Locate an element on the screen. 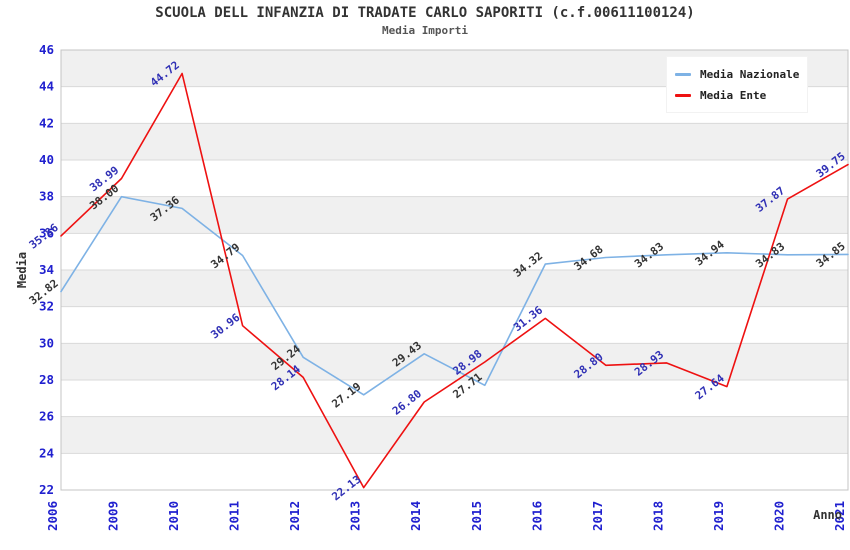 This screenshot has width=850, height=550. y-tick-label: 38 is located at coordinates (46, 196).